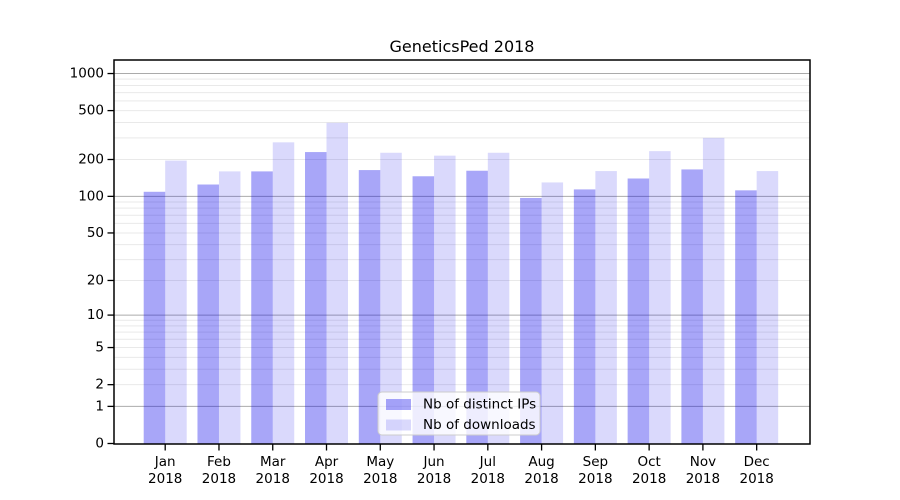  Describe the element at coordinates (648, 462) in the screenshot. I see `x-tick-label-month: Oct` at that location.